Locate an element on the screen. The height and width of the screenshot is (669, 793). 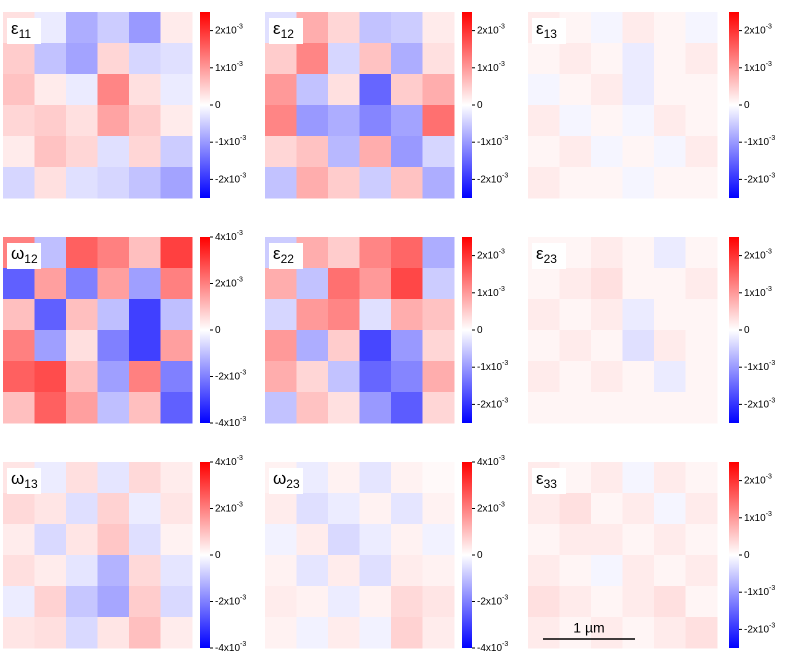
colorbar-tick-label: 4x10⁻³ is located at coordinates (491, 461).